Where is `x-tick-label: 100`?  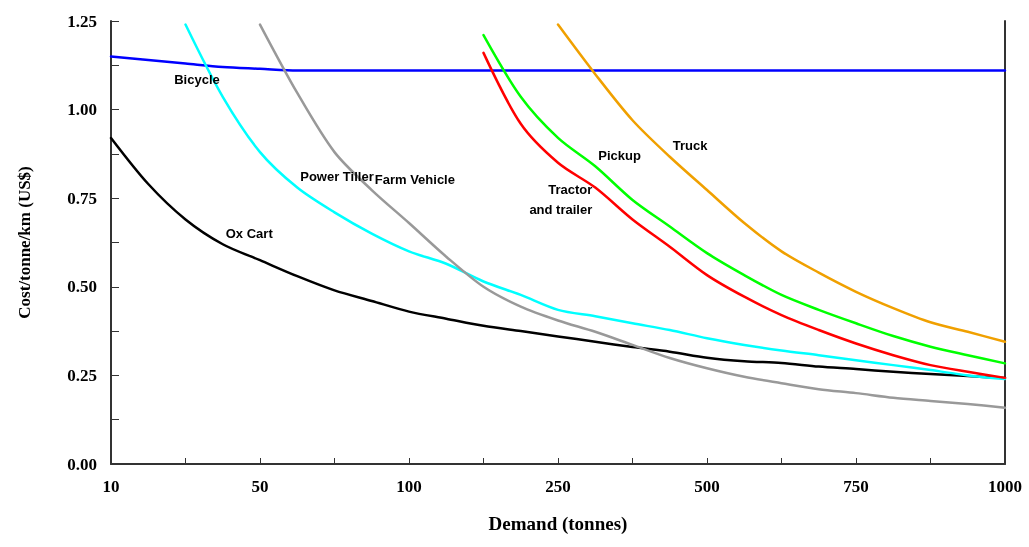
x-tick-label: 100 is located at coordinates (409, 486).